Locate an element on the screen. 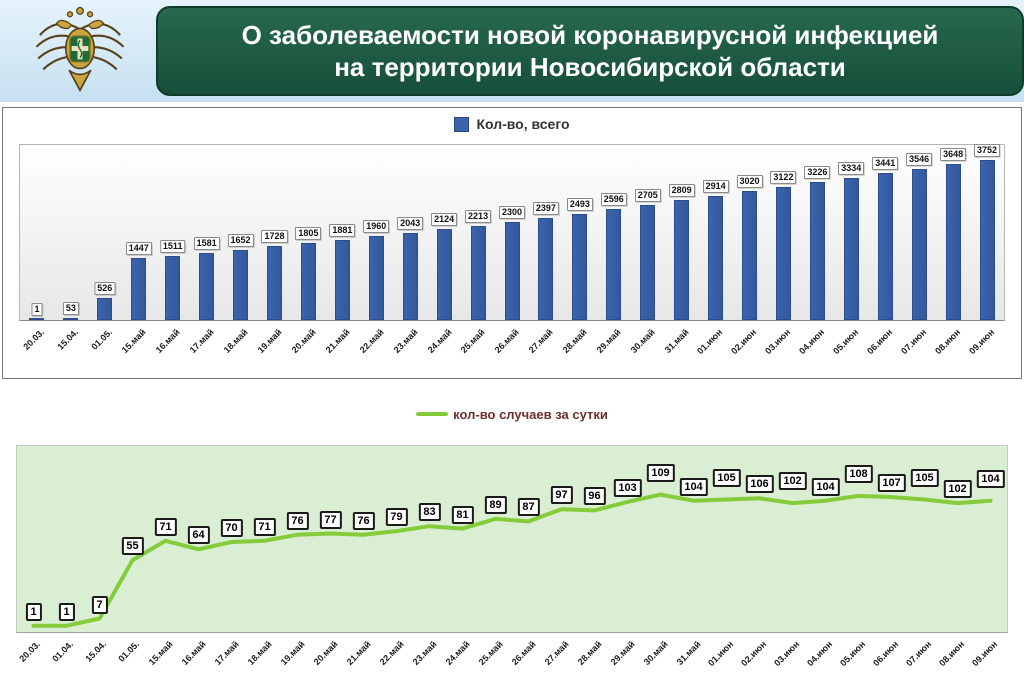 The height and width of the screenshot is (683, 1024). bar-value-label: 2705 is located at coordinates (647, 195).